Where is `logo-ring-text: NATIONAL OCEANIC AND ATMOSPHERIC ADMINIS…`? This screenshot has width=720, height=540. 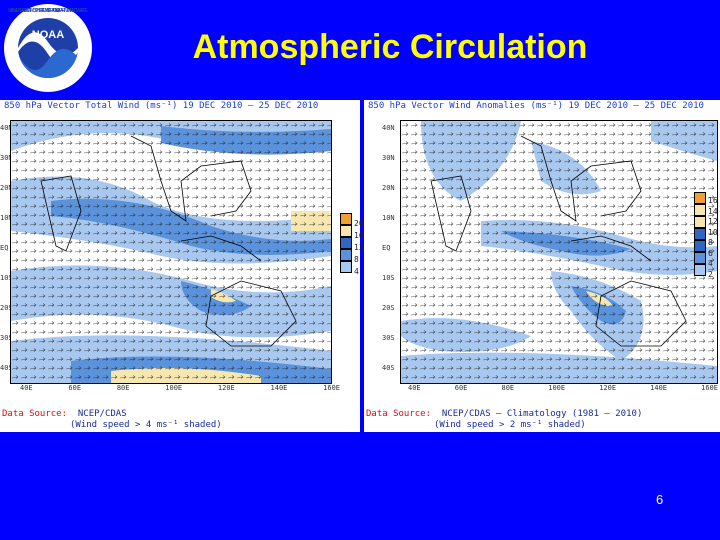 logo-ring-text: NATIONAL OCEANIC AND ATMOSPHERIC ADMINIS… is located at coordinates (48, 11).